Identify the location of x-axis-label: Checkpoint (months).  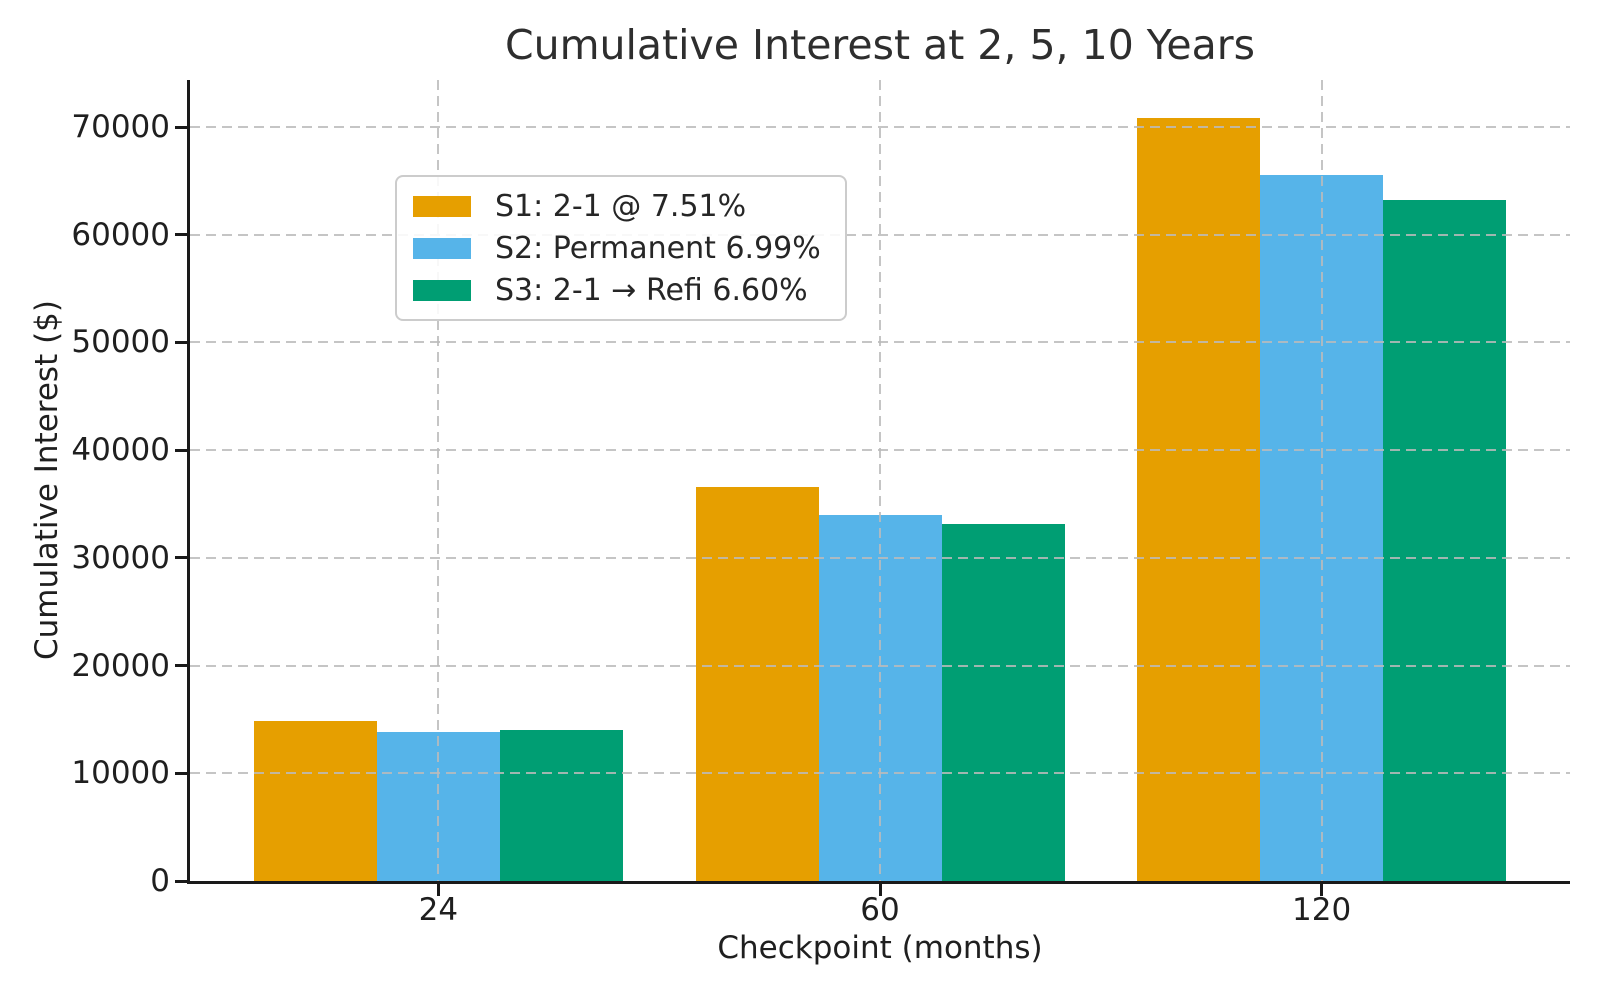
(880, 948).